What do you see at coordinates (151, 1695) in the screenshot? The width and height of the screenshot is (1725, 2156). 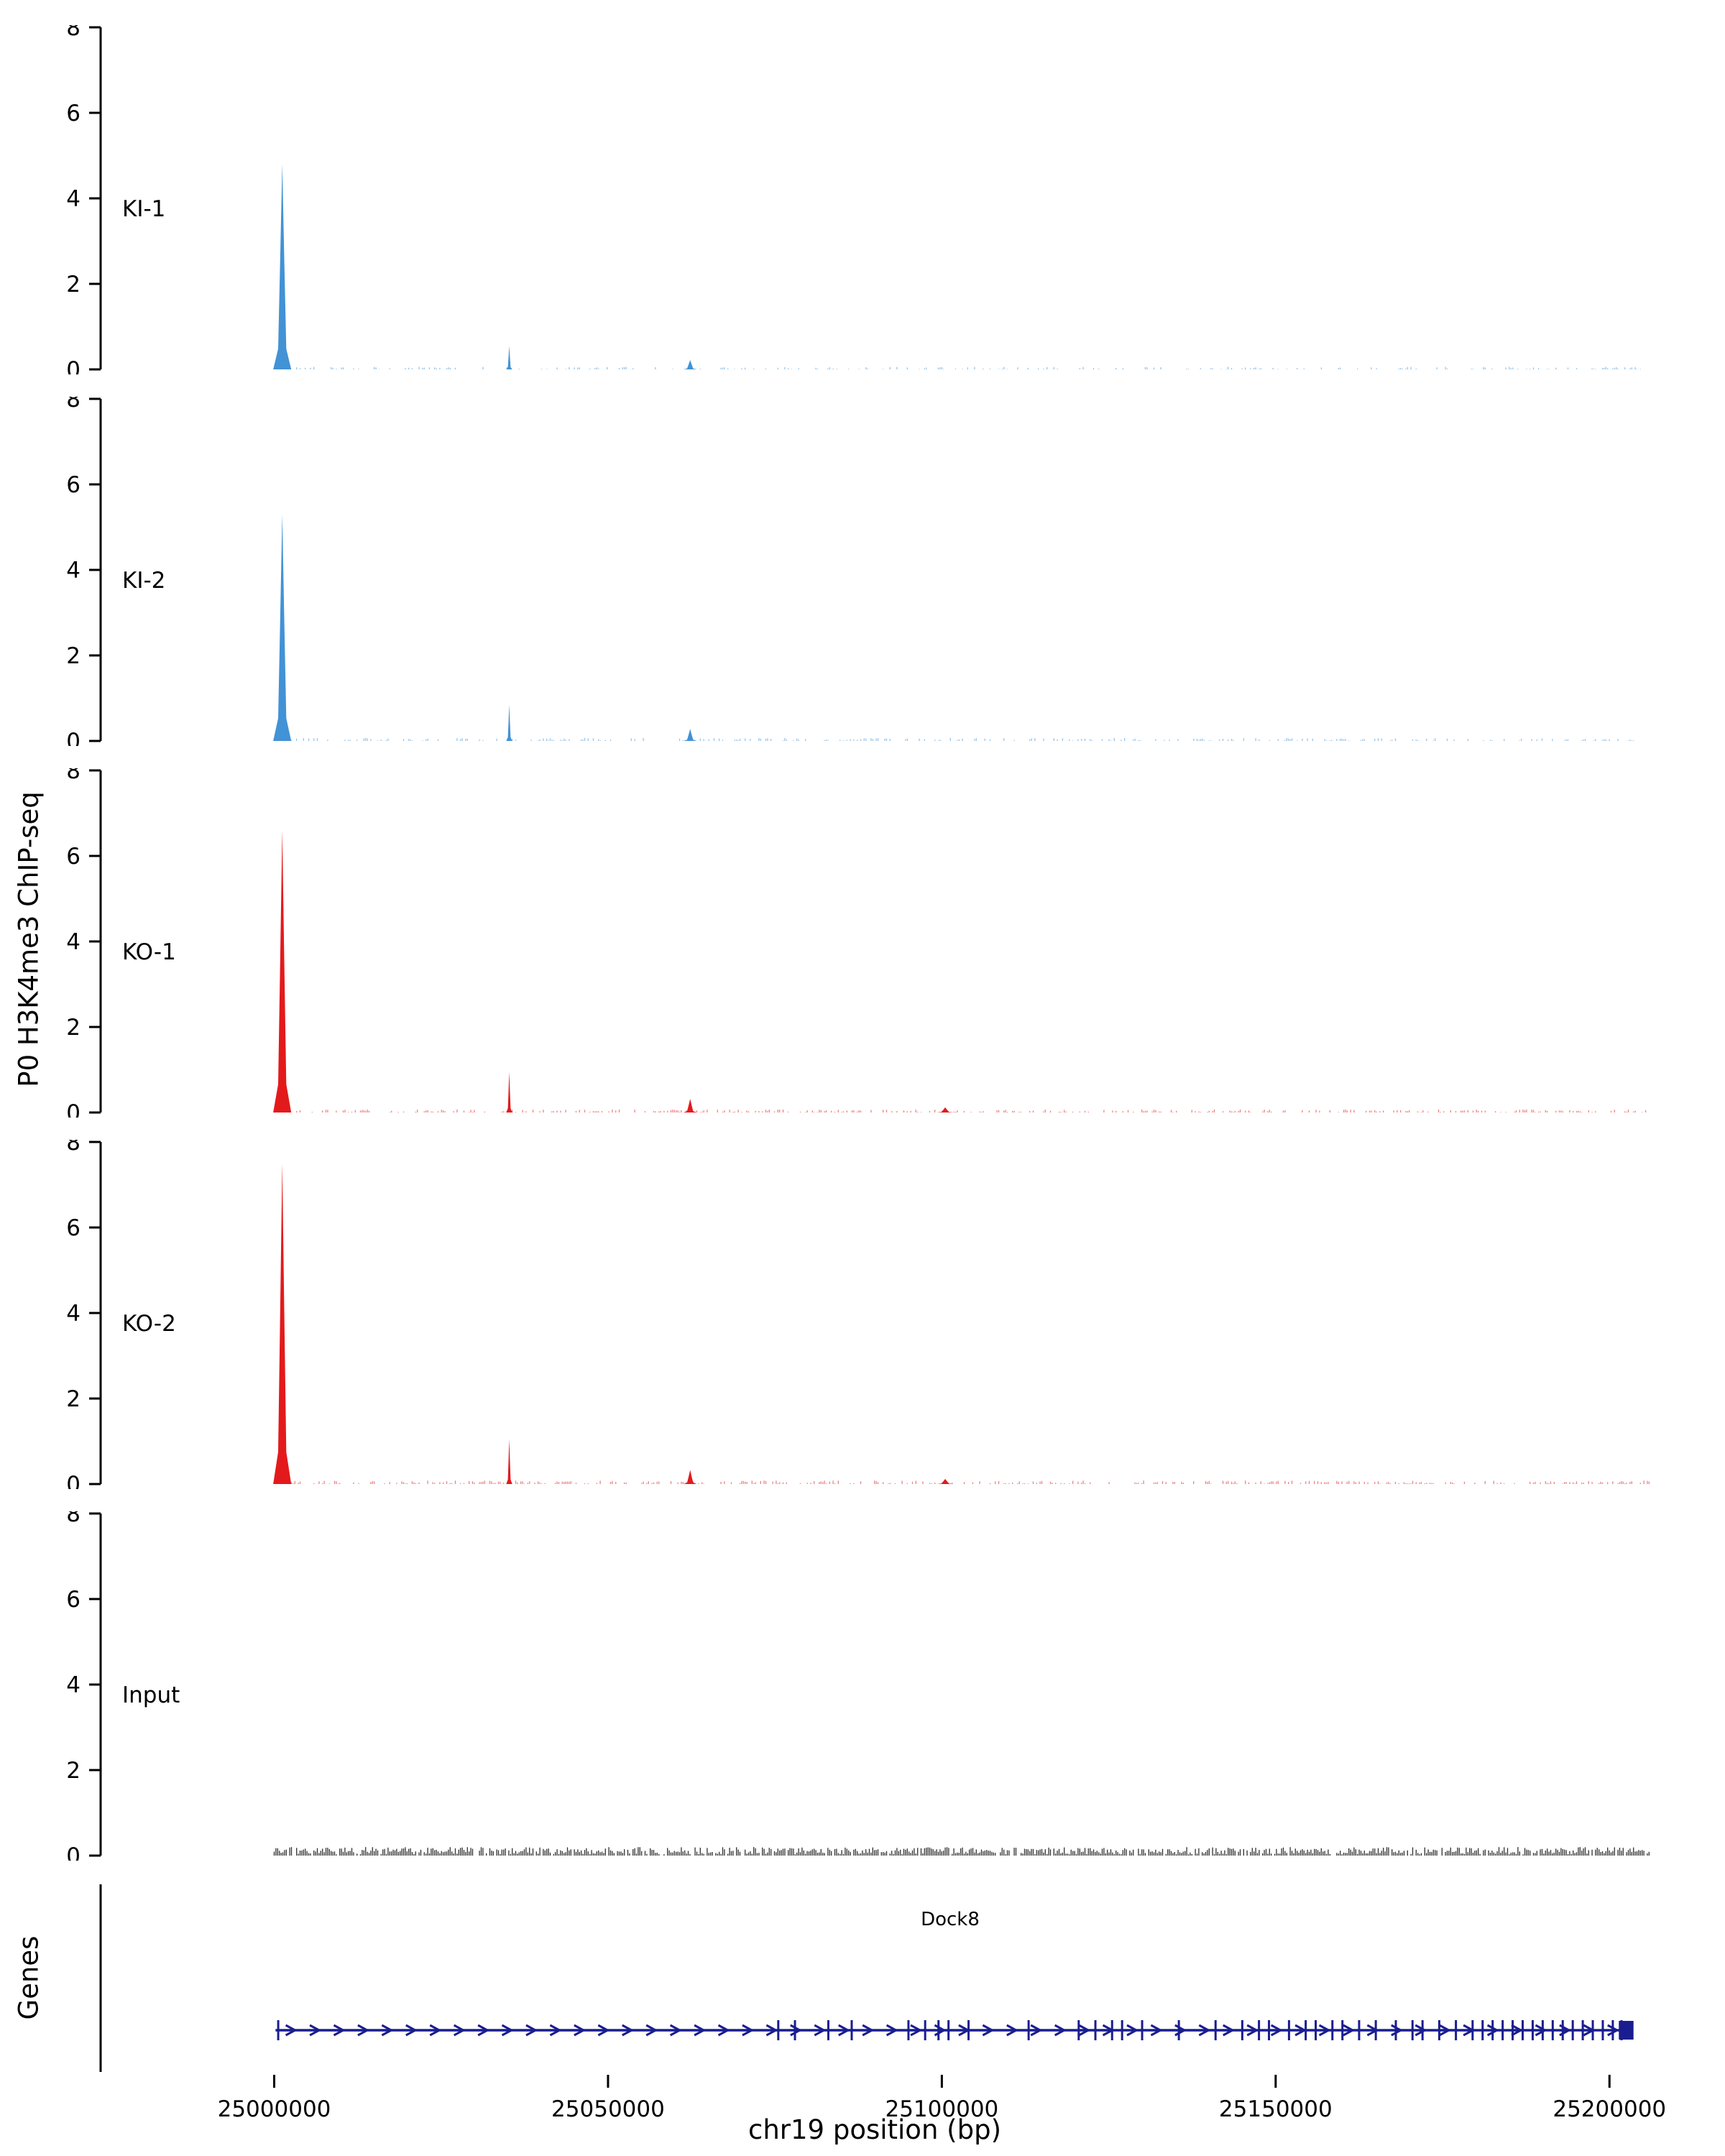 I see `track-label: Input` at bounding box center [151, 1695].